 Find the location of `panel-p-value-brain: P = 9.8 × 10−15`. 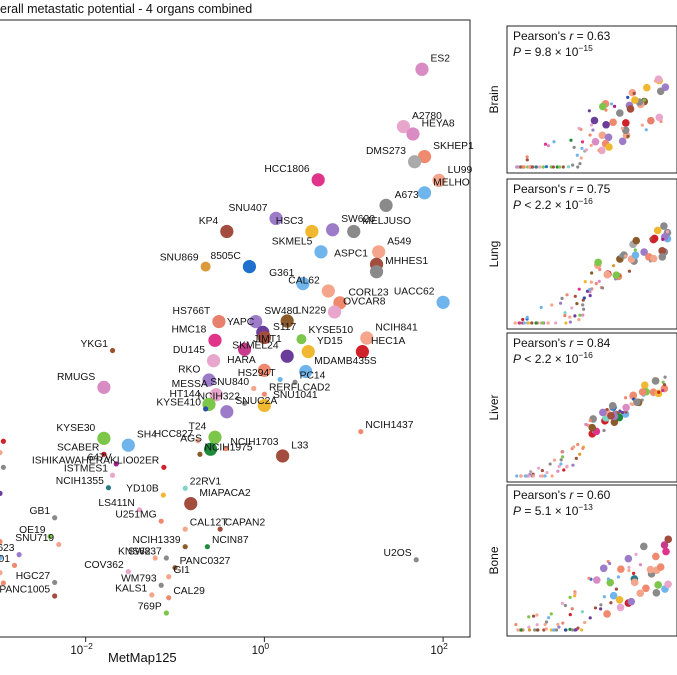

panel-p-value-brain: P = 9.8 × 10−15 is located at coordinates (553, 51).